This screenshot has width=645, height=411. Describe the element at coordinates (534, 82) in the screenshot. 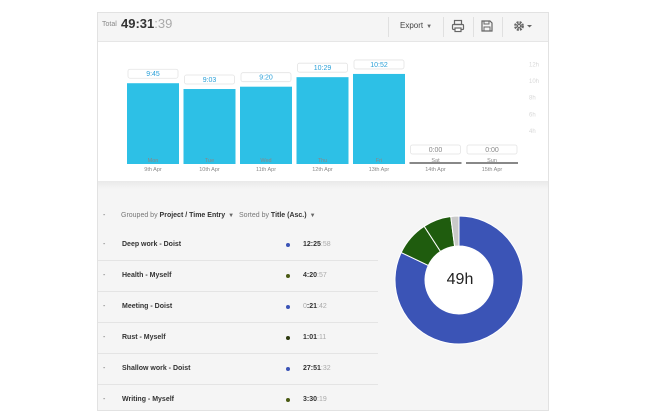

I see `y-tick-label: 10h` at that location.